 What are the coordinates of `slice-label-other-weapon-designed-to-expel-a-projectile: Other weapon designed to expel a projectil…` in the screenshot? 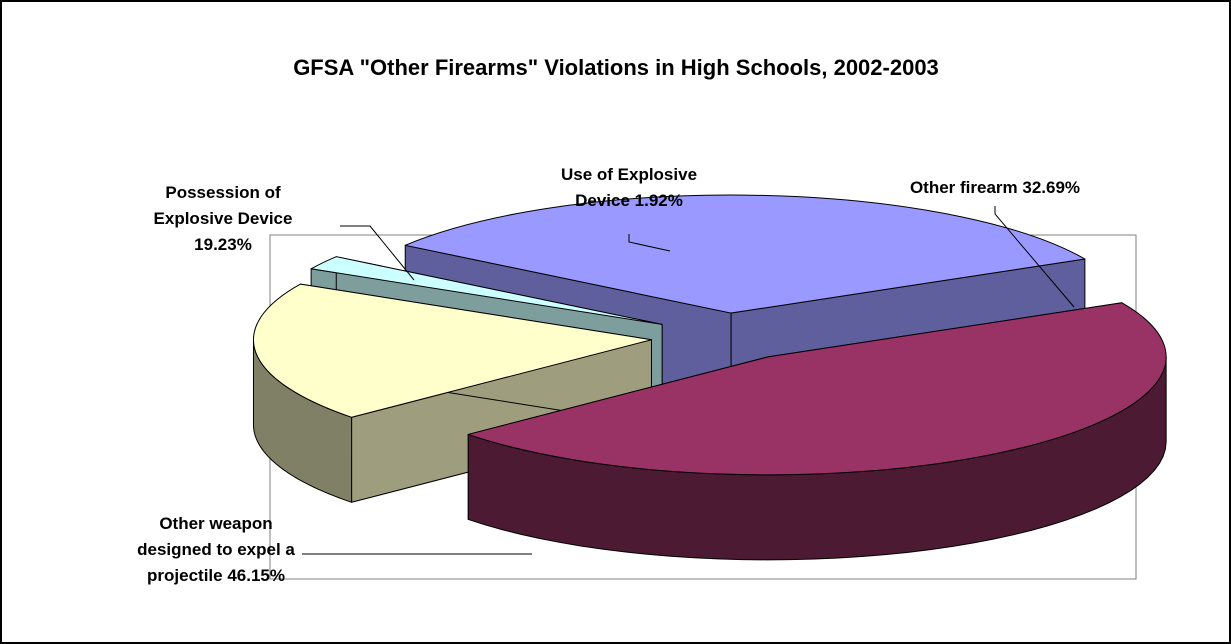 It's located at (334, 549).